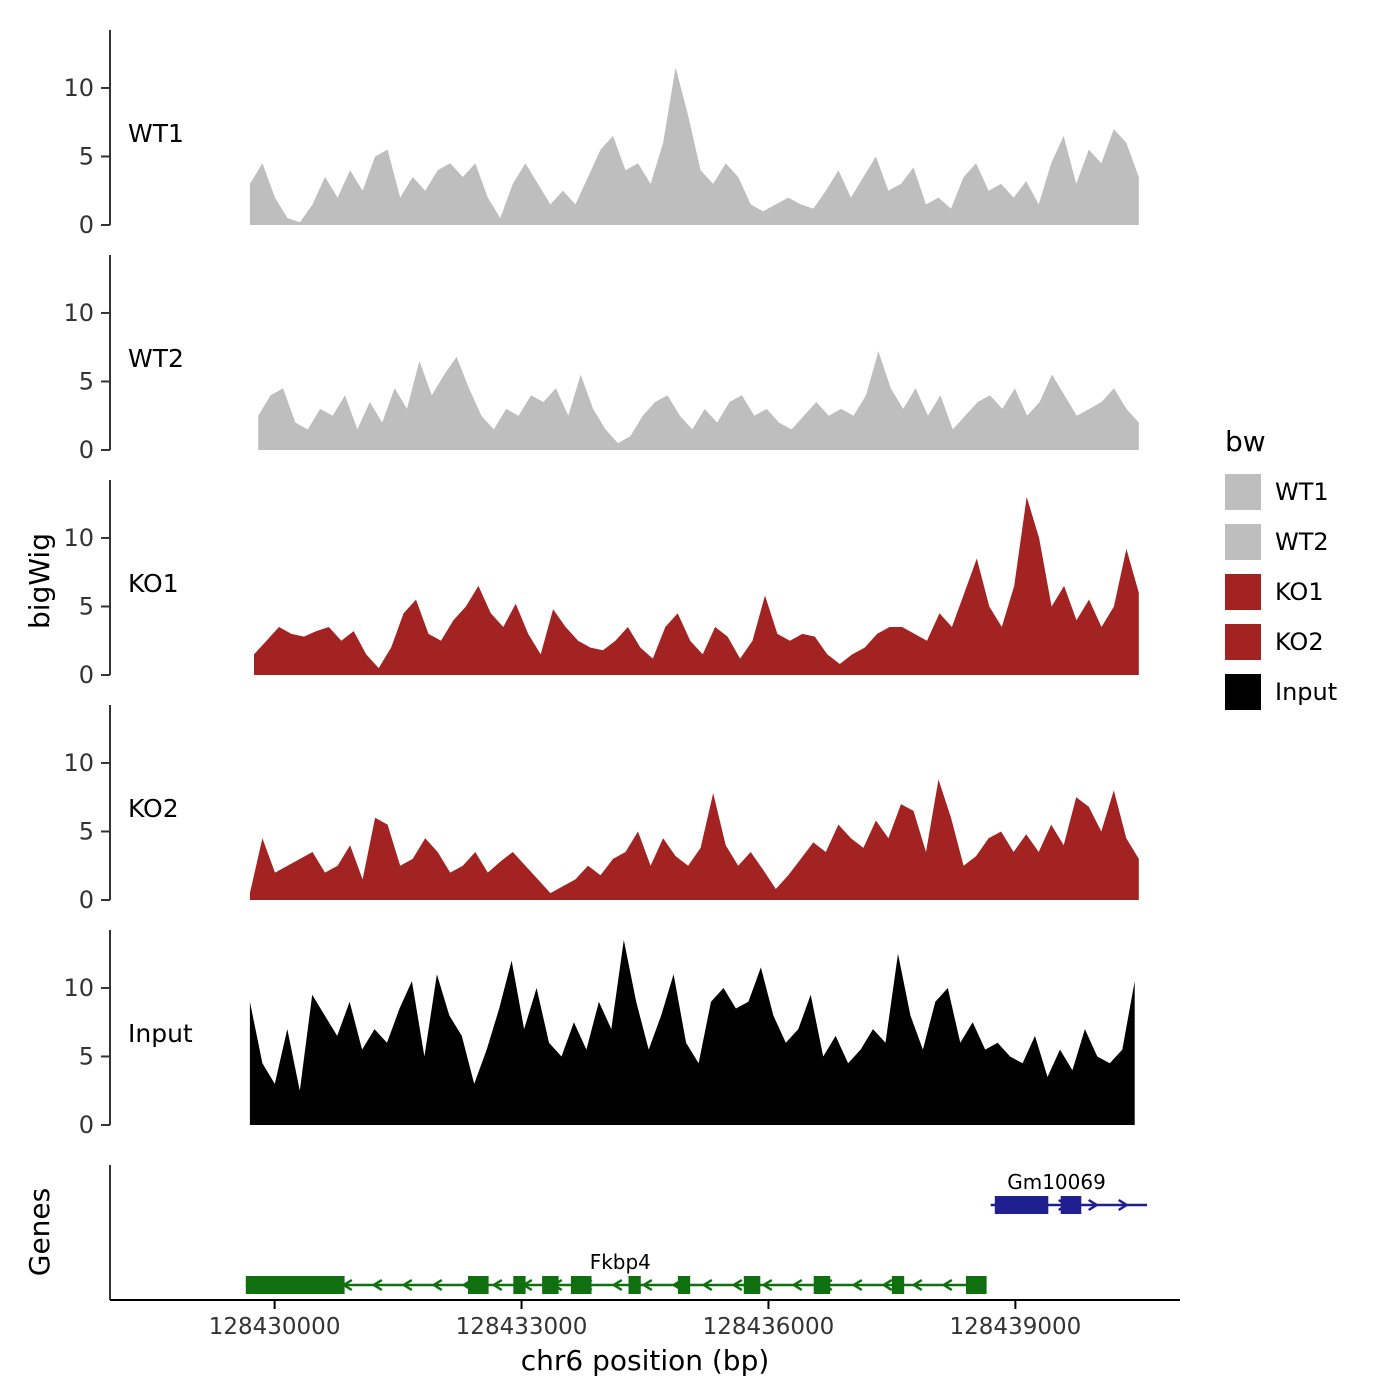  Describe the element at coordinates (1016, 1327) in the screenshot. I see `x-tick-label: 128439000` at that location.